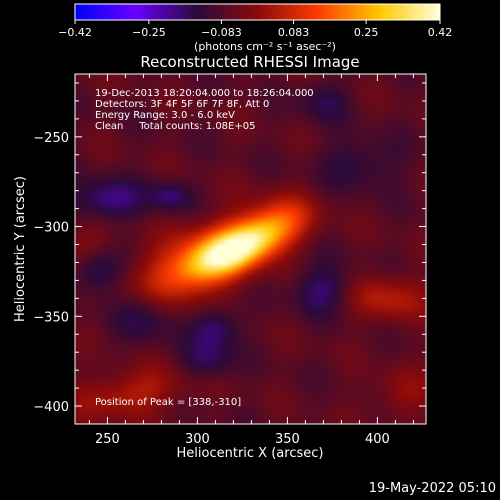  What do you see at coordinates (51, 138) in the screenshot?
I see `y-tick-label: −250` at bounding box center [51, 138].